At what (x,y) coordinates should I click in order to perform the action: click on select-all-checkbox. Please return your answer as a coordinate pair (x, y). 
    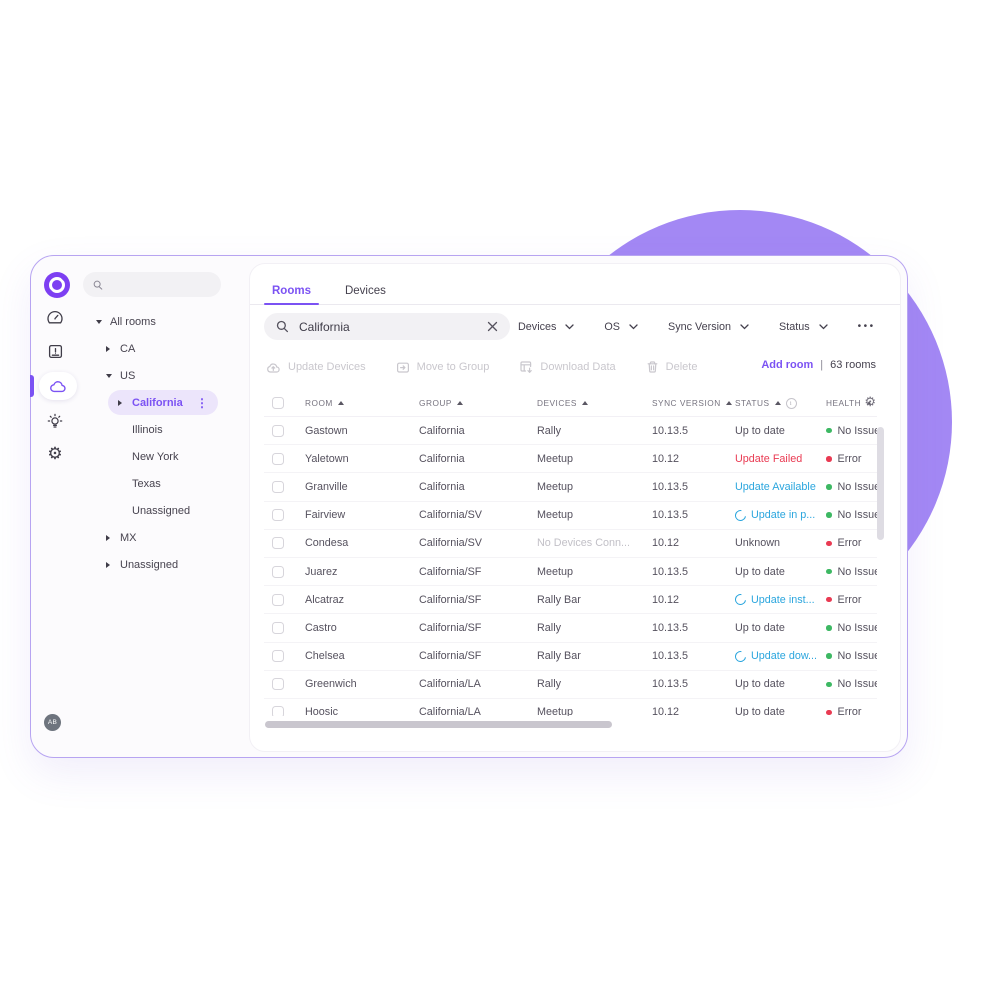
    Looking at the image, I should click on (278, 403).